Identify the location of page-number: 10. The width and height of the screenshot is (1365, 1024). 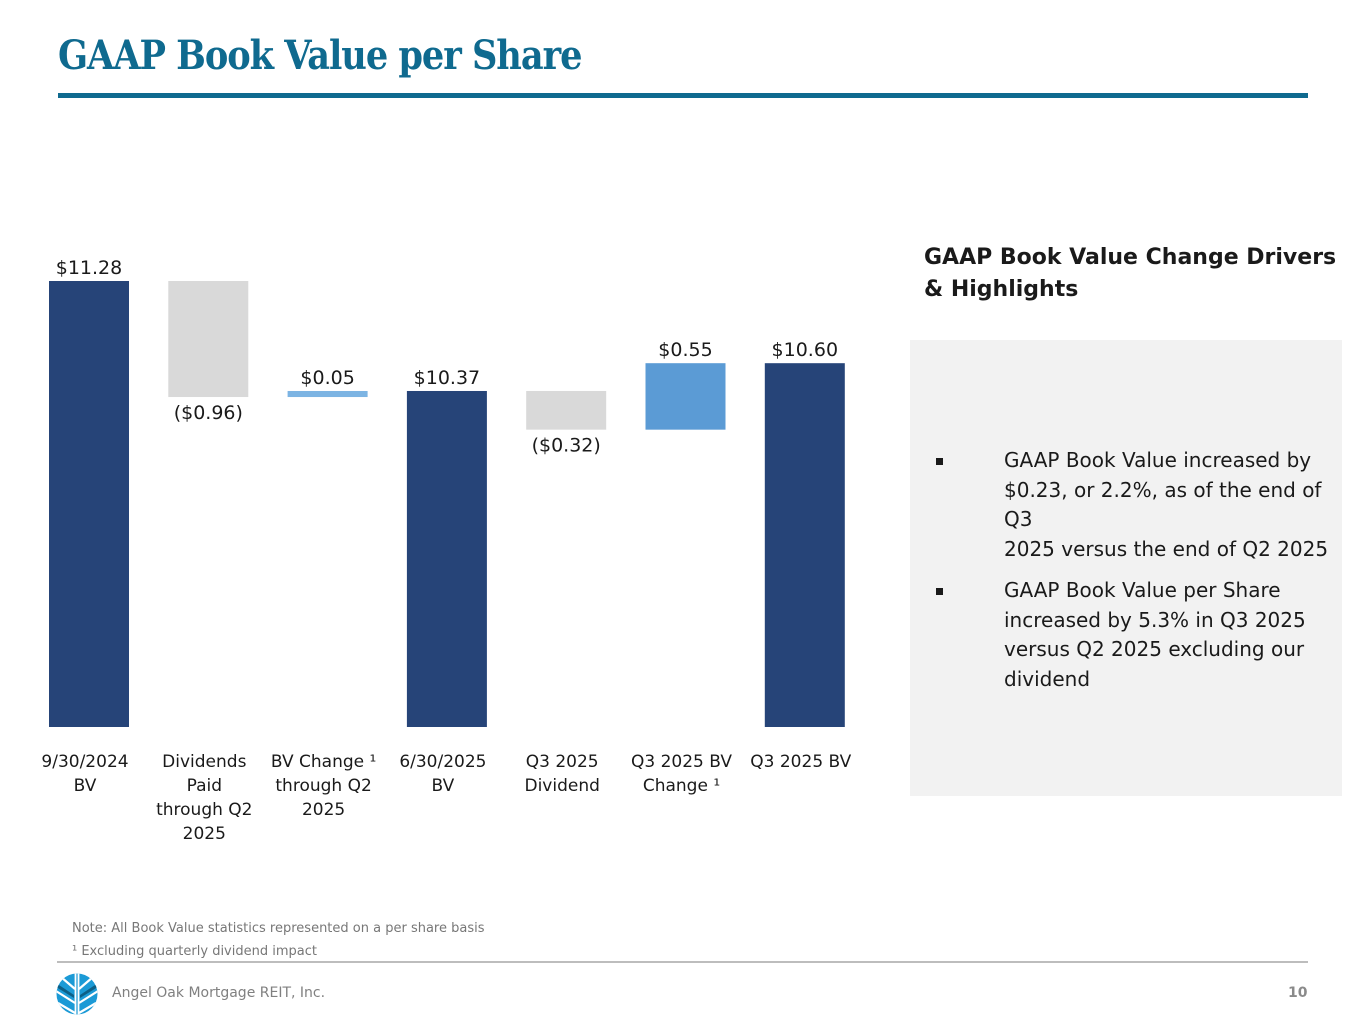
(1298, 993).